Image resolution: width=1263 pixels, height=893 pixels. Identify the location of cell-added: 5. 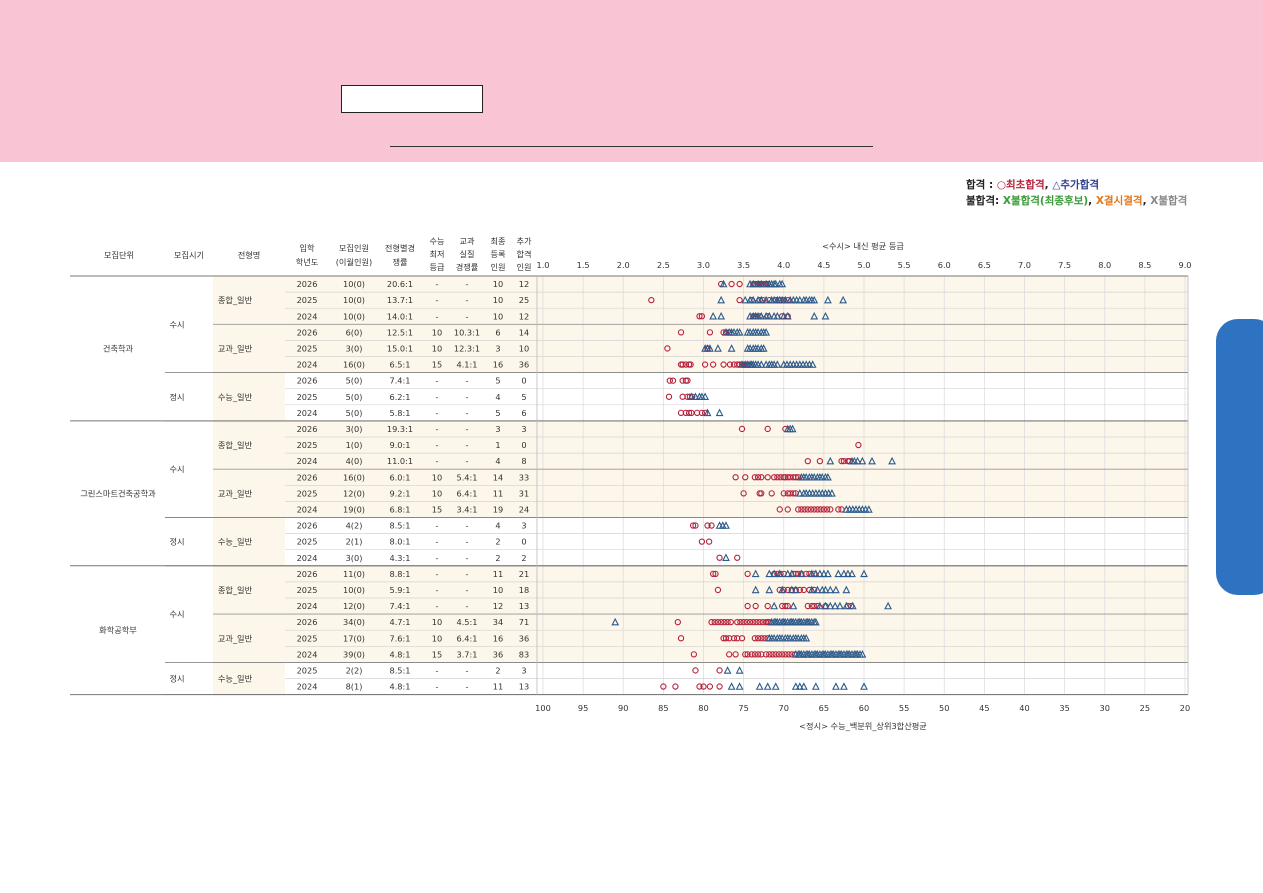
(523, 397).